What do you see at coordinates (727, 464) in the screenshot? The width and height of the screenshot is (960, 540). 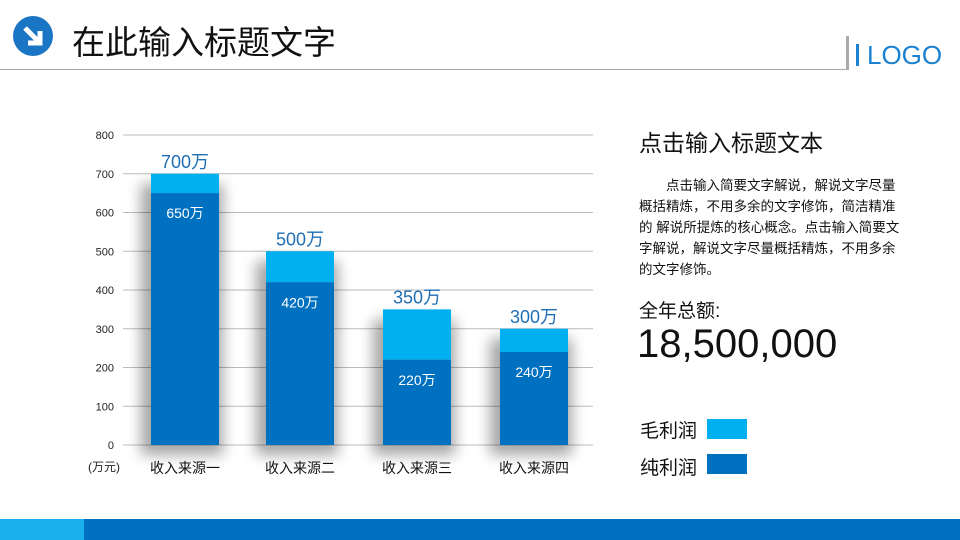 I see `legend-swatch-net` at bounding box center [727, 464].